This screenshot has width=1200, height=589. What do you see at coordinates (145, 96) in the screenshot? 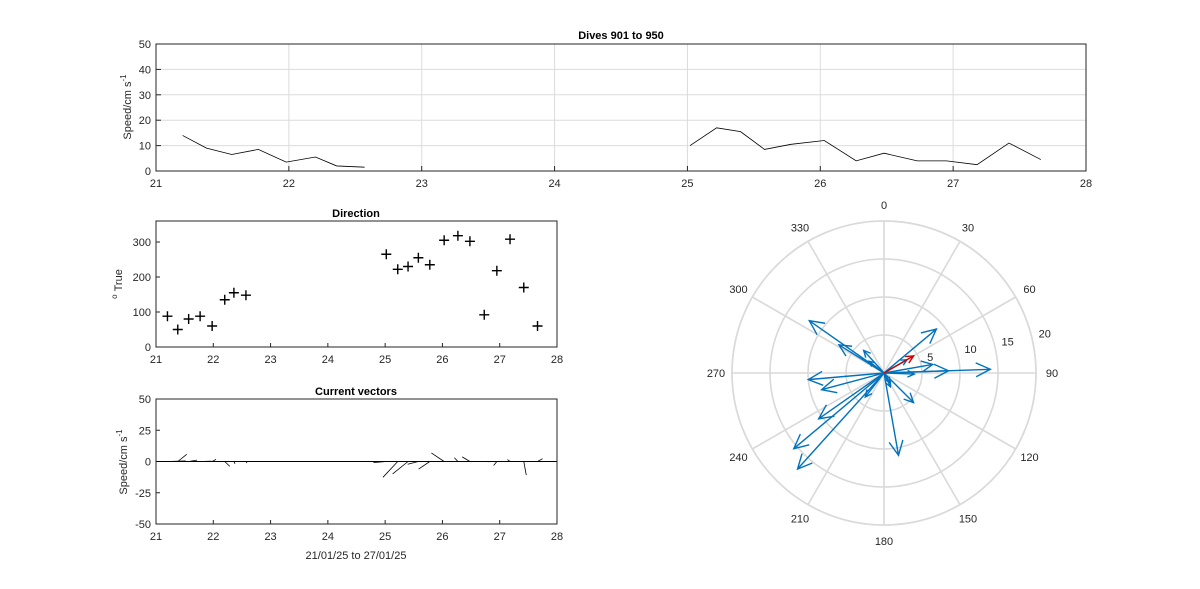
I see `speed-ytick-label: 30` at bounding box center [145, 96].